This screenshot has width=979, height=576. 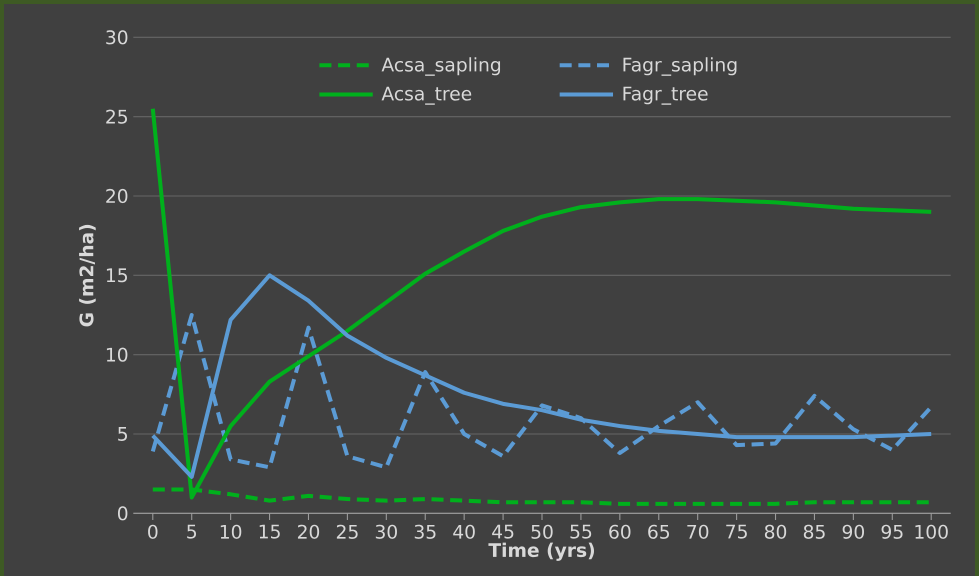 I want to click on legend-label: Acsa_tree, so click(x=427, y=95).